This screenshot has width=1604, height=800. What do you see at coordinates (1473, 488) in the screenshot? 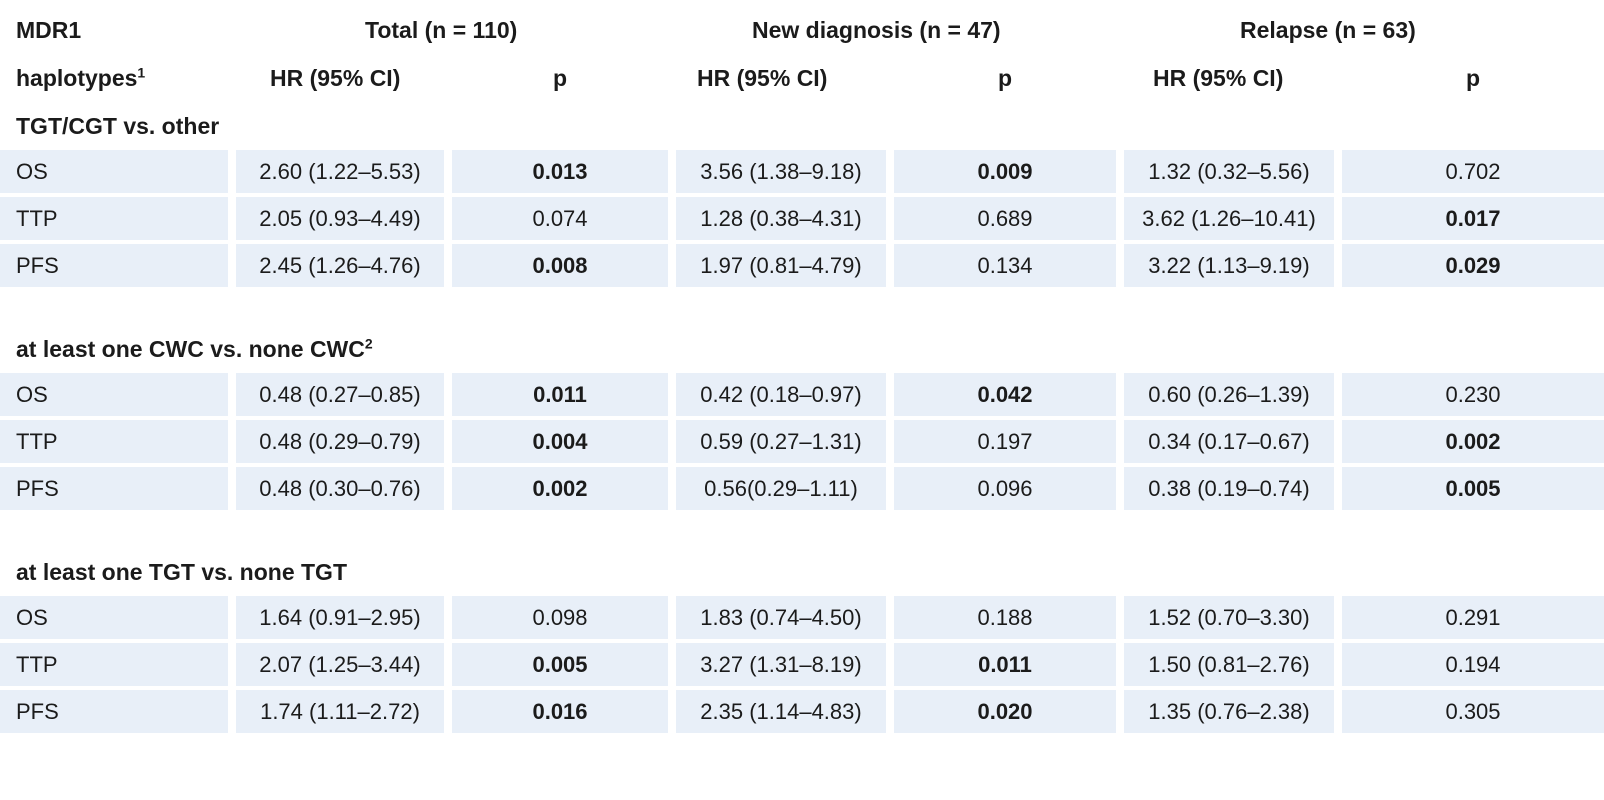
I see `relapse-p-cell: 0.005` at bounding box center [1473, 488].